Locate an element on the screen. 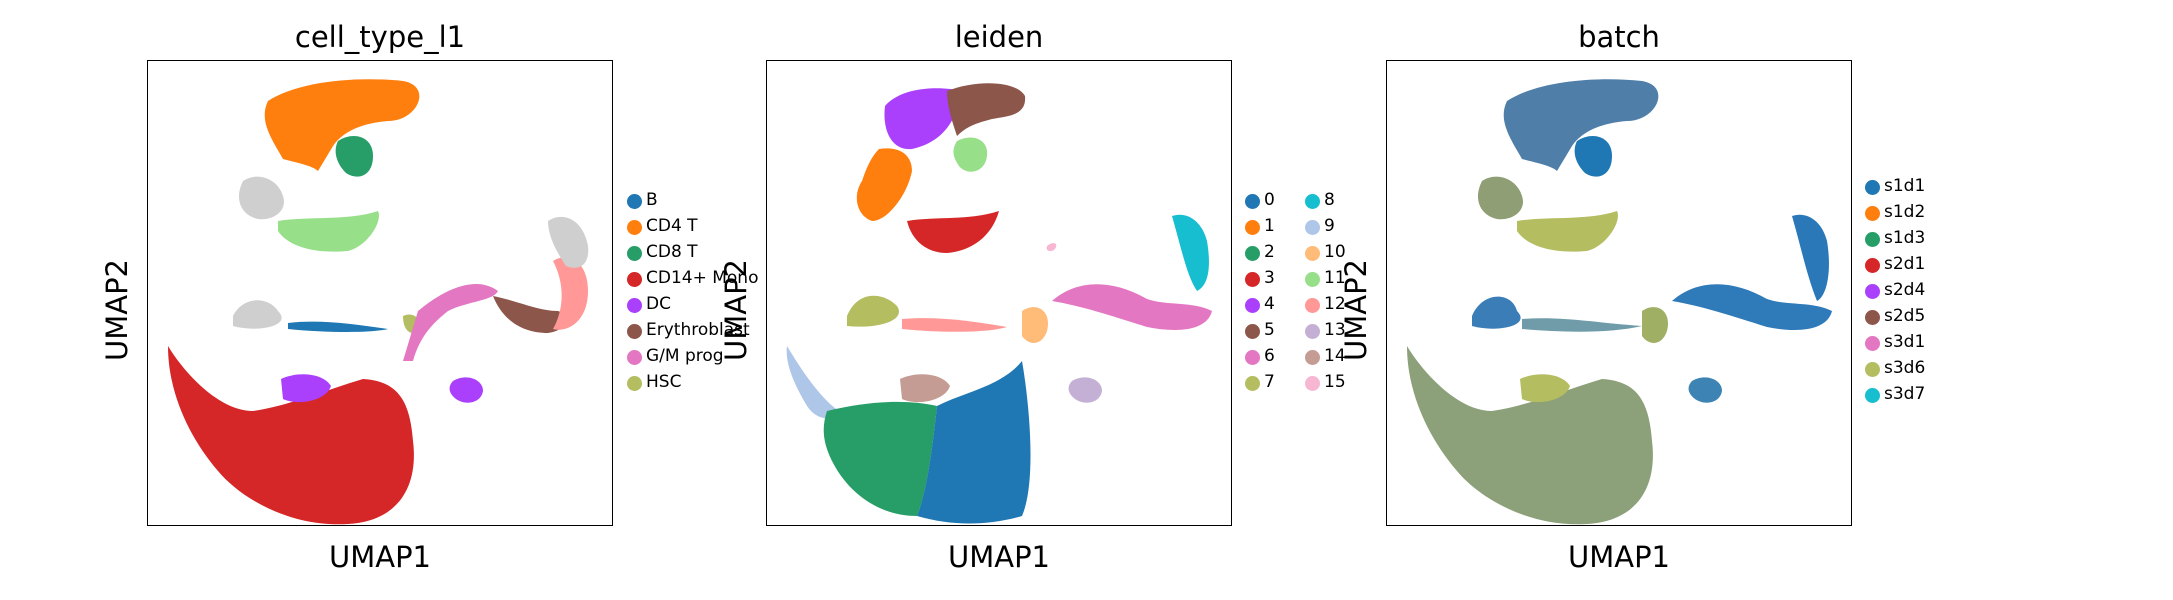 This screenshot has width=2173, height=600. cluster-gray-top is located at coordinates (261, 198).